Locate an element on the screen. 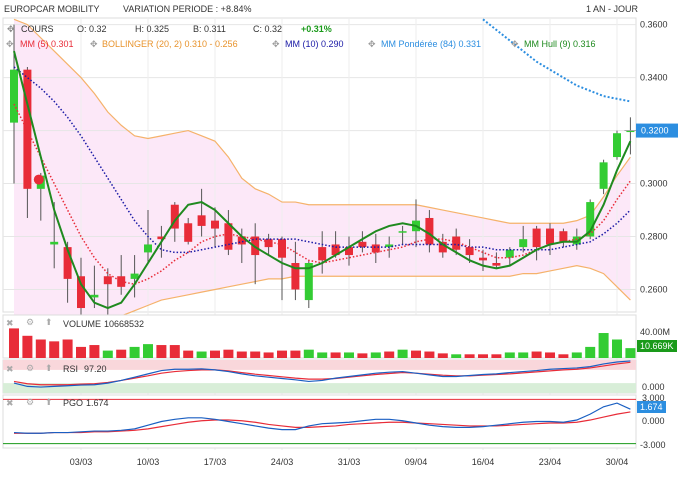 The width and height of the screenshot is (678, 479). pgo-tick-top: 3.000 is located at coordinates (653, 398).